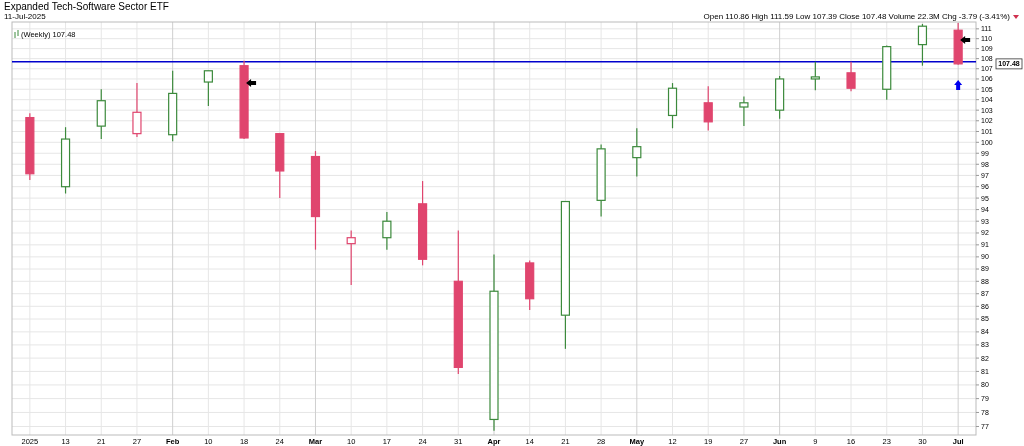 This screenshot has height=446, width=1024. I want to click on chart-subtitle: 11-Jul-2025, so click(25, 16).